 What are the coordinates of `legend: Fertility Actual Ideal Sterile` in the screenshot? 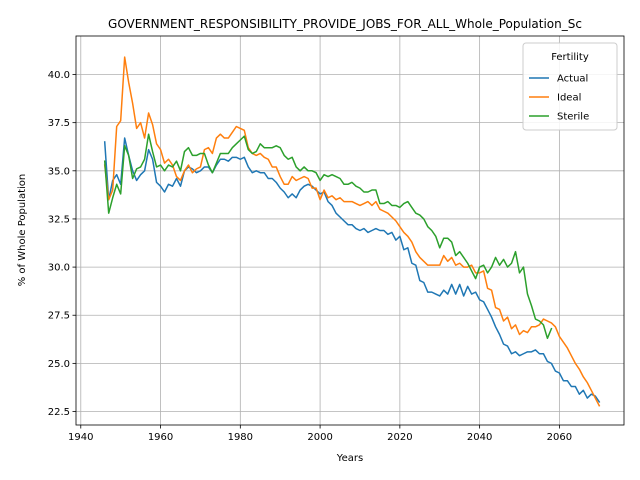 It's located at (570, 86).